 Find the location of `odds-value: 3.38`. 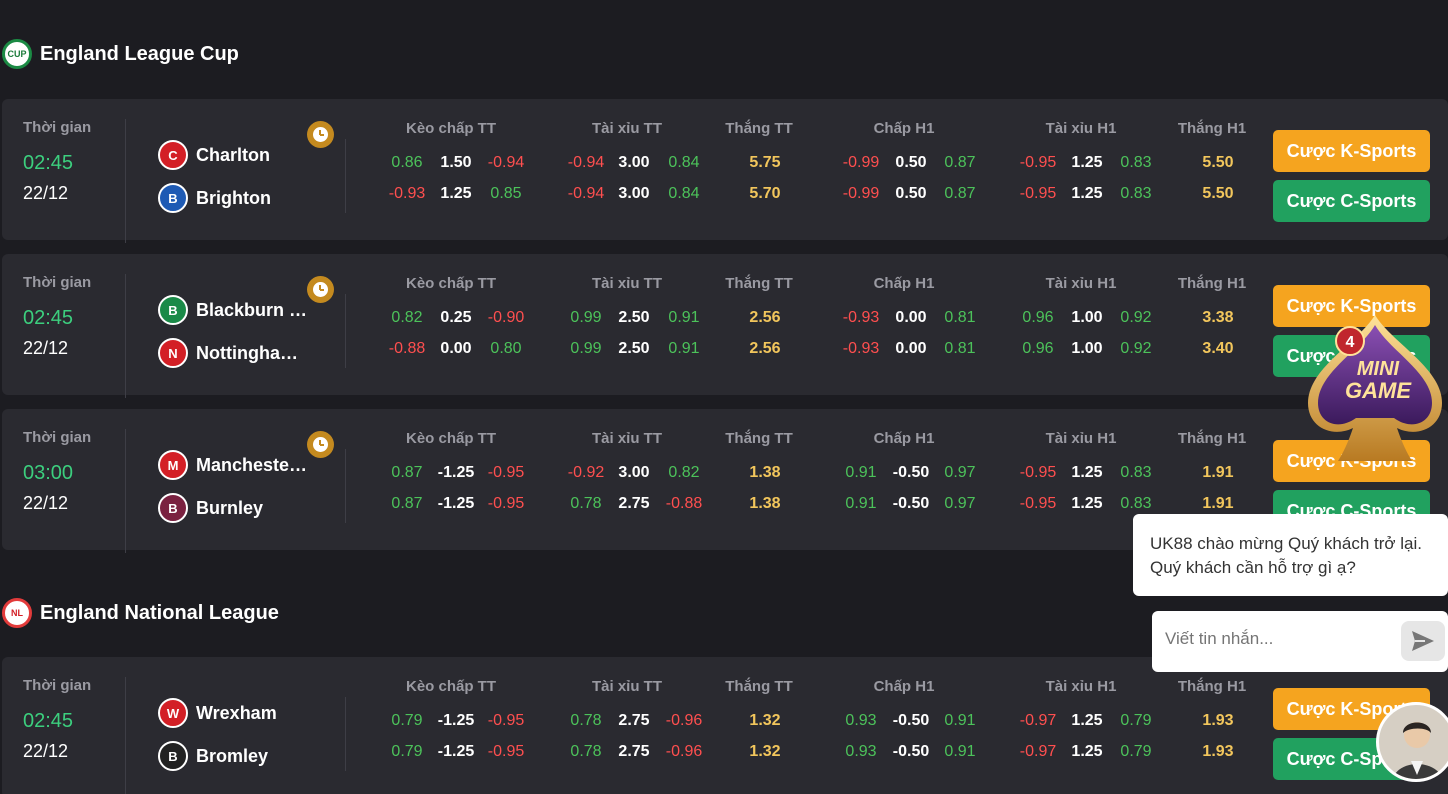

odds-value: 3.38 is located at coordinates (1218, 317).